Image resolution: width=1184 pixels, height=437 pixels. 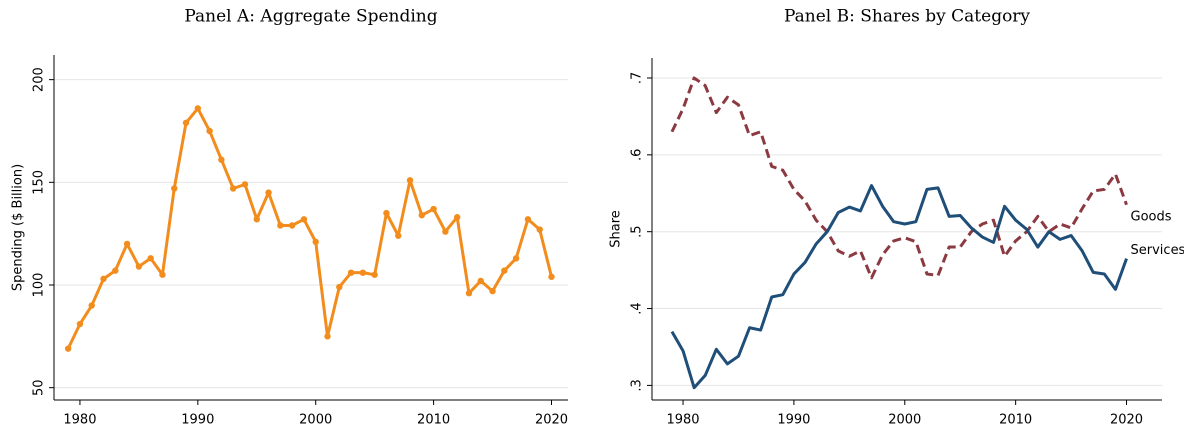 I want to click on y-tick-label: 150, so click(x=39, y=182).